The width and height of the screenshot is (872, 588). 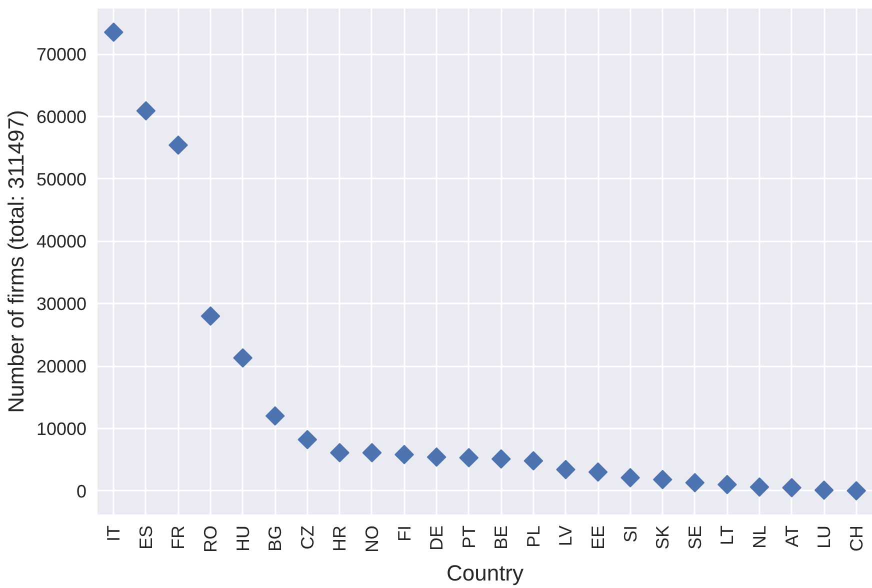 What do you see at coordinates (61, 116) in the screenshot?
I see `y-tick-label: 60000` at bounding box center [61, 116].